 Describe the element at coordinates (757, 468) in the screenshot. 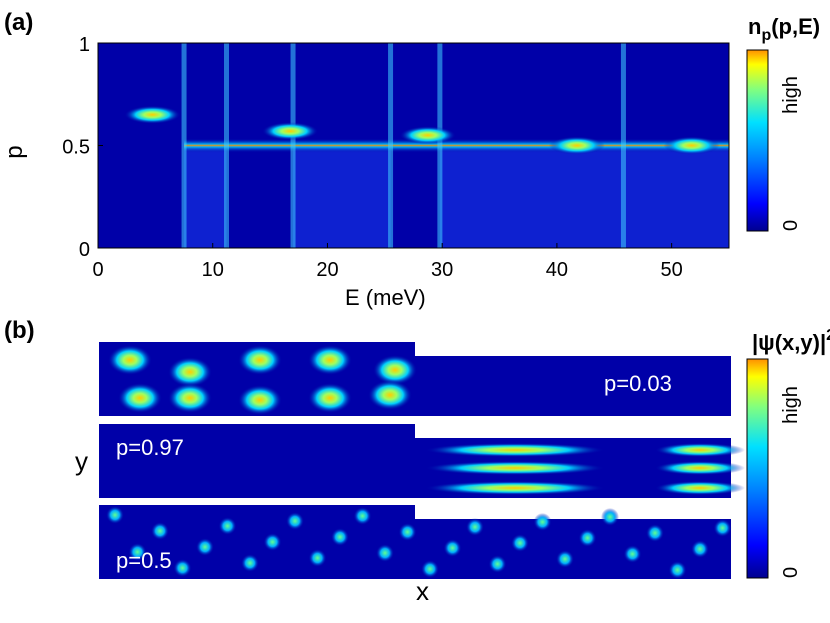

I see `colorbar-b` at that location.